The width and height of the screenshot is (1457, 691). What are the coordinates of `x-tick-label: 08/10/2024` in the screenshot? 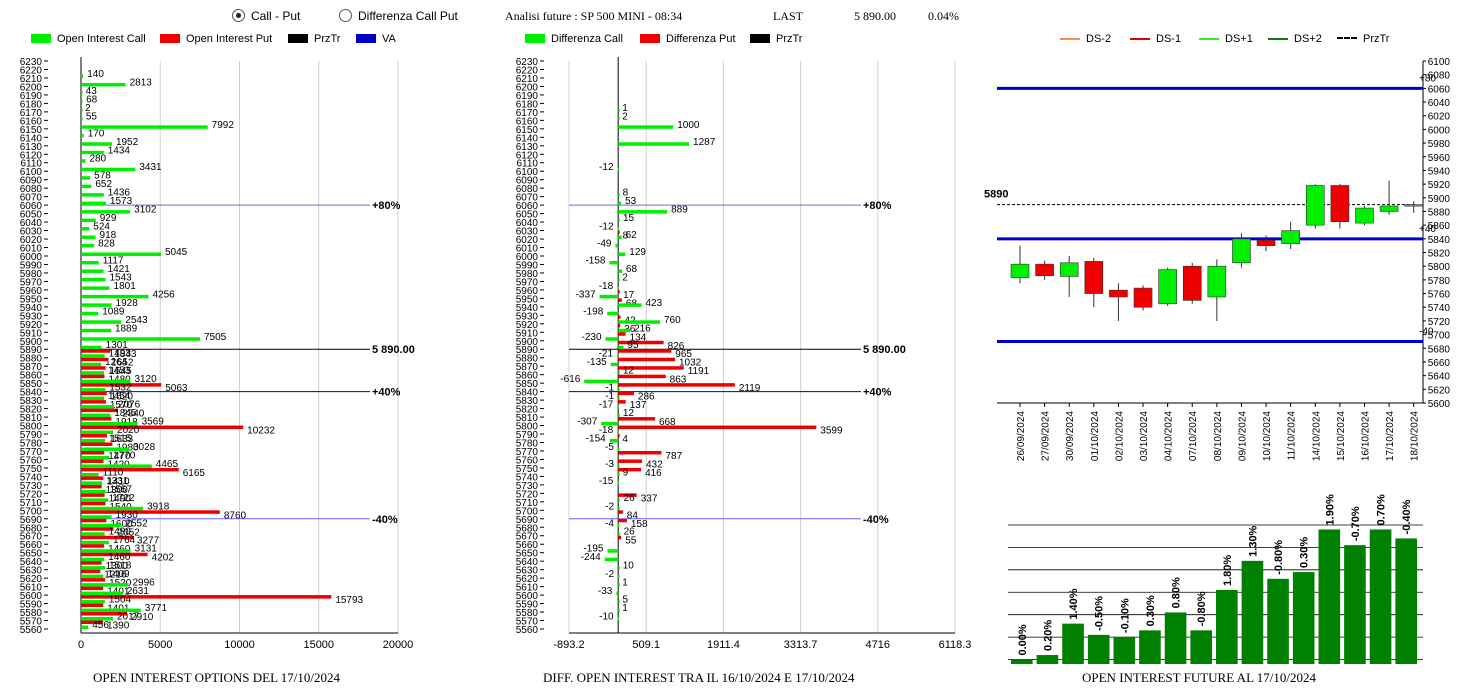 It's located at (1218, 436).